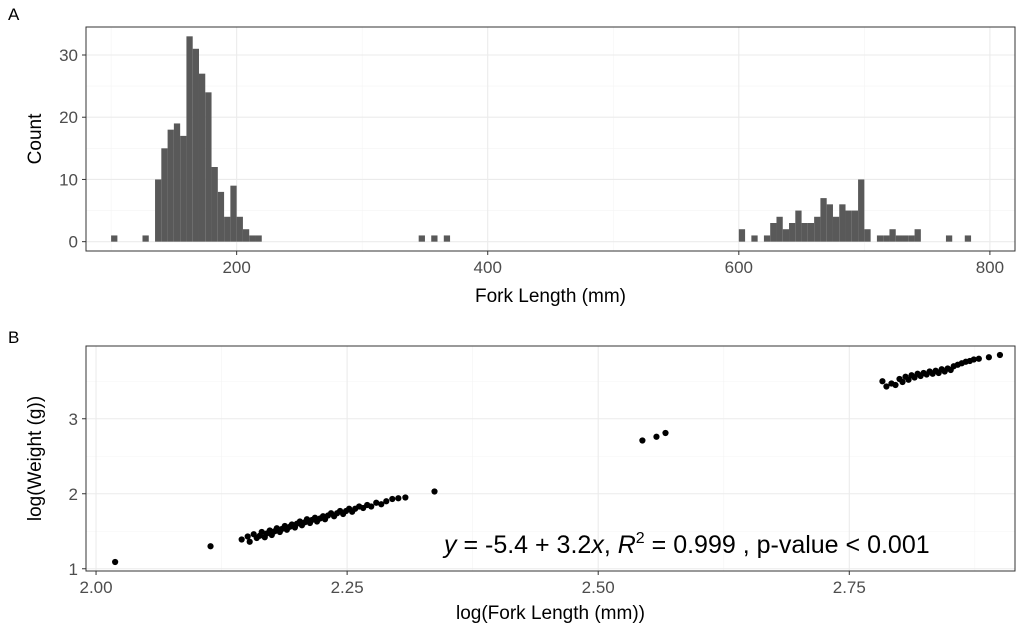 This screenshot has width=1028, height=626. I want to click on x-tick-label: 200, so click(236, 267).